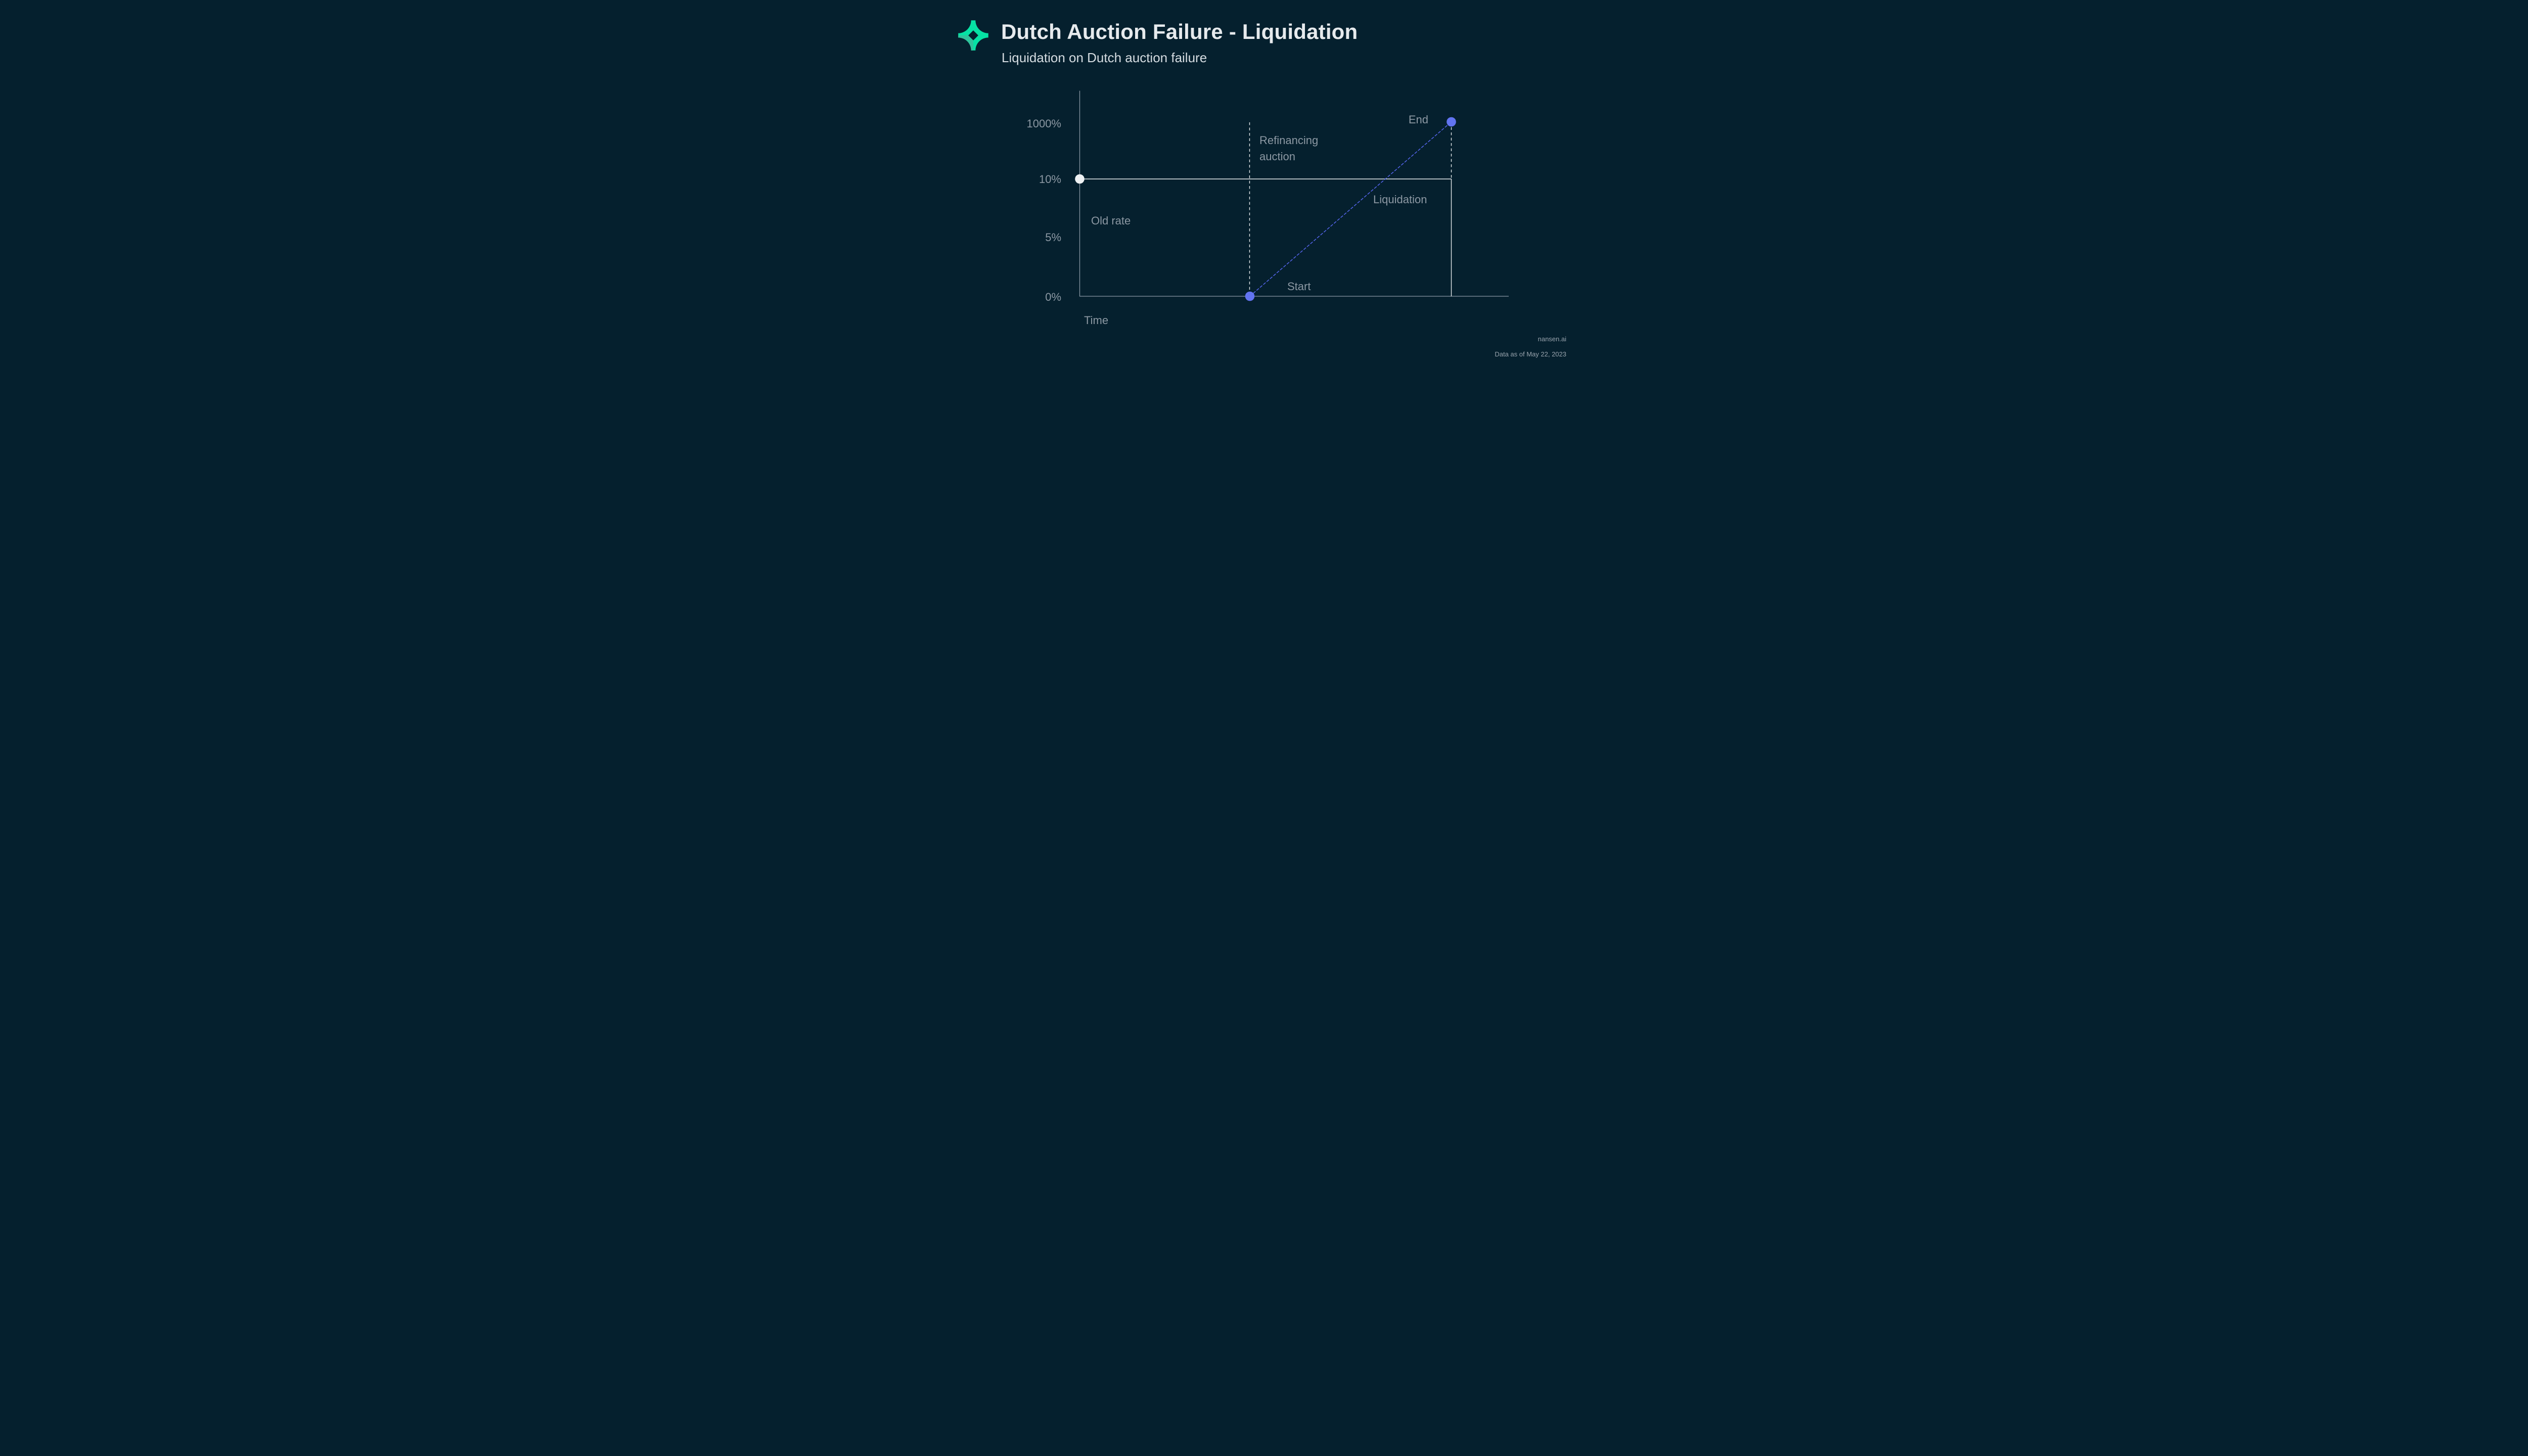 The height and width of the screenshot is (1456, 2528). I want to click on refinancing-auction-label-line2: auction, so click(1277, 156).